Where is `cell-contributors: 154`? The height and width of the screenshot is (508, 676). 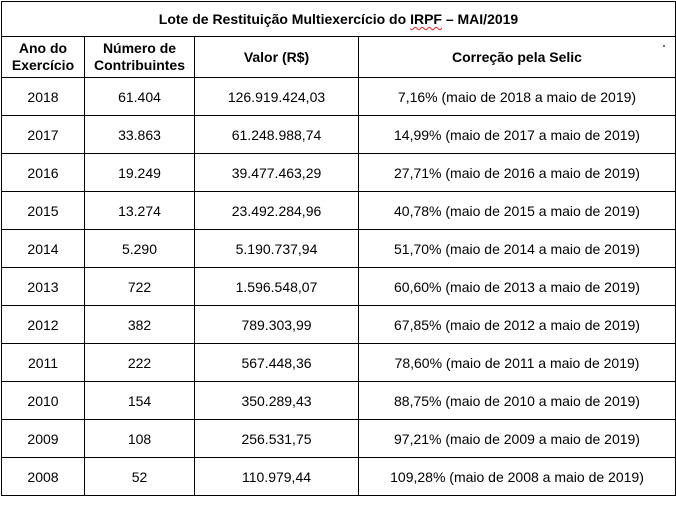 cell-contributors: 154 is located at coordinates (139, 400).